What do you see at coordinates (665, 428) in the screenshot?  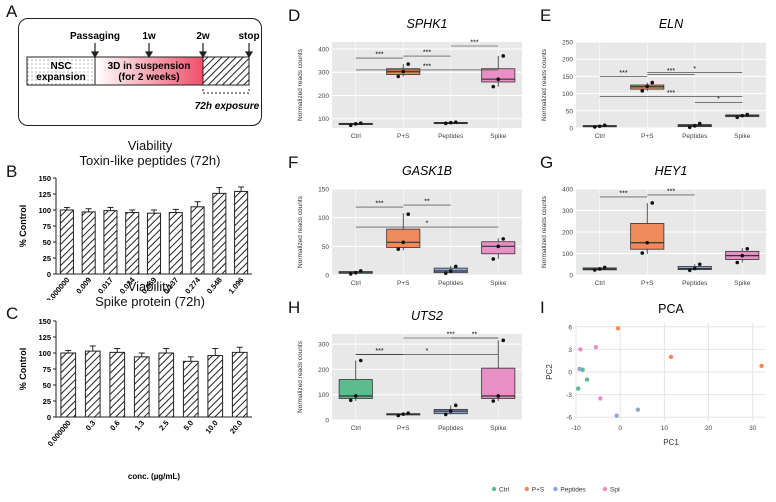 I see `x-tick-label: 10` at bounding box center [665, 428].